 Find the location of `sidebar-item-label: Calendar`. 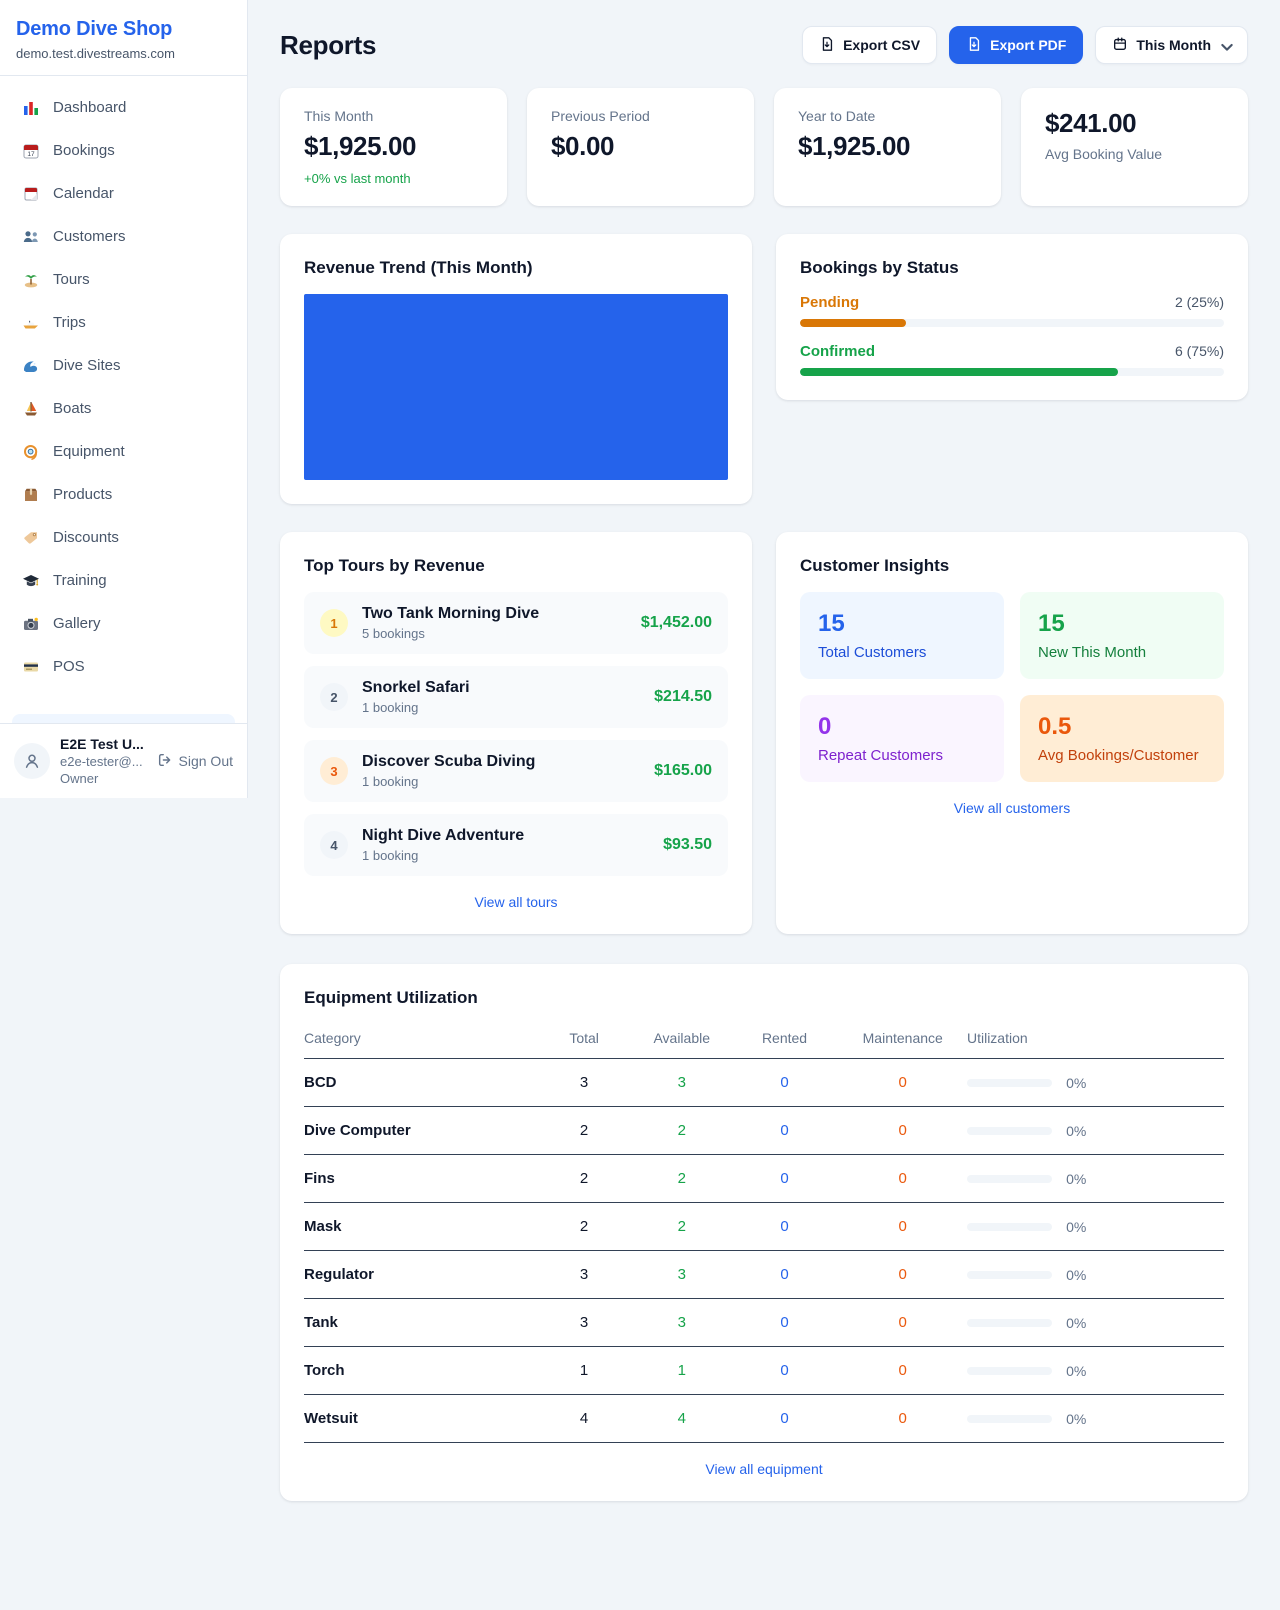

sidebar-item-label: Calendar is located at coordinates (83, 193).